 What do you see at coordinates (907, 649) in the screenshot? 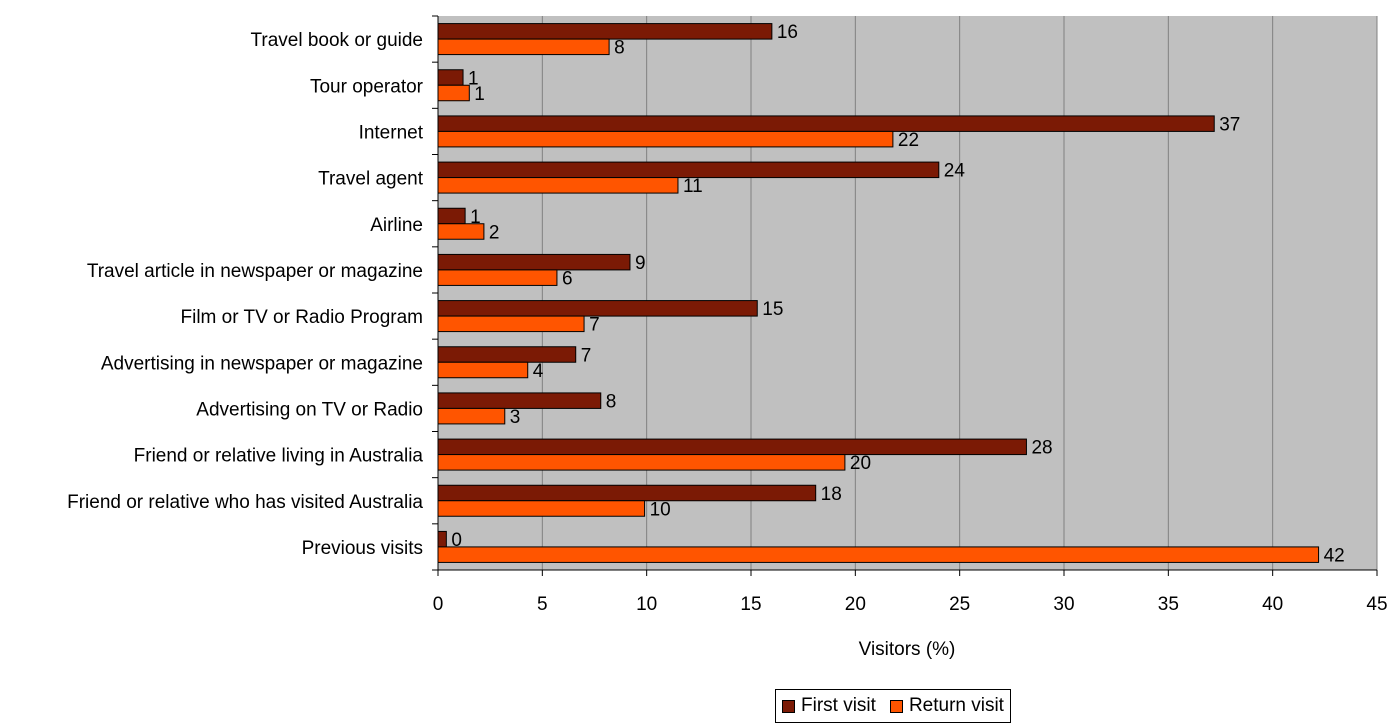
I see `x-axis-label: Visitors (%)` at bounding box center [907, 649].